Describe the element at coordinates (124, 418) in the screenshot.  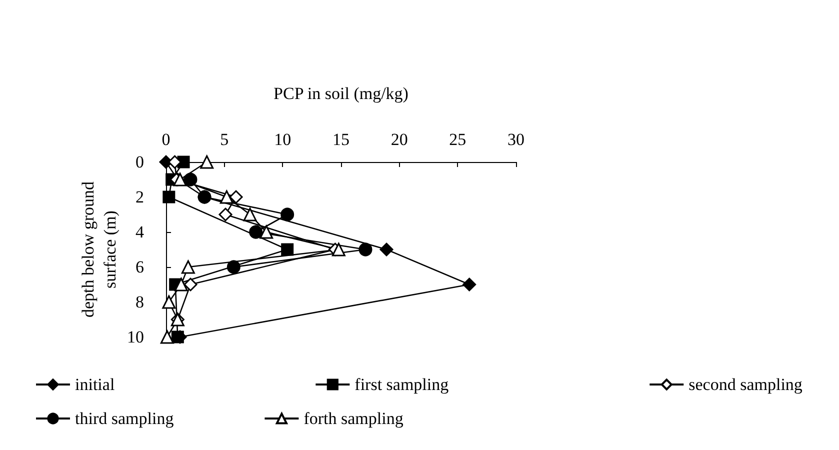
I see `legend-label: third sampling` at that location.